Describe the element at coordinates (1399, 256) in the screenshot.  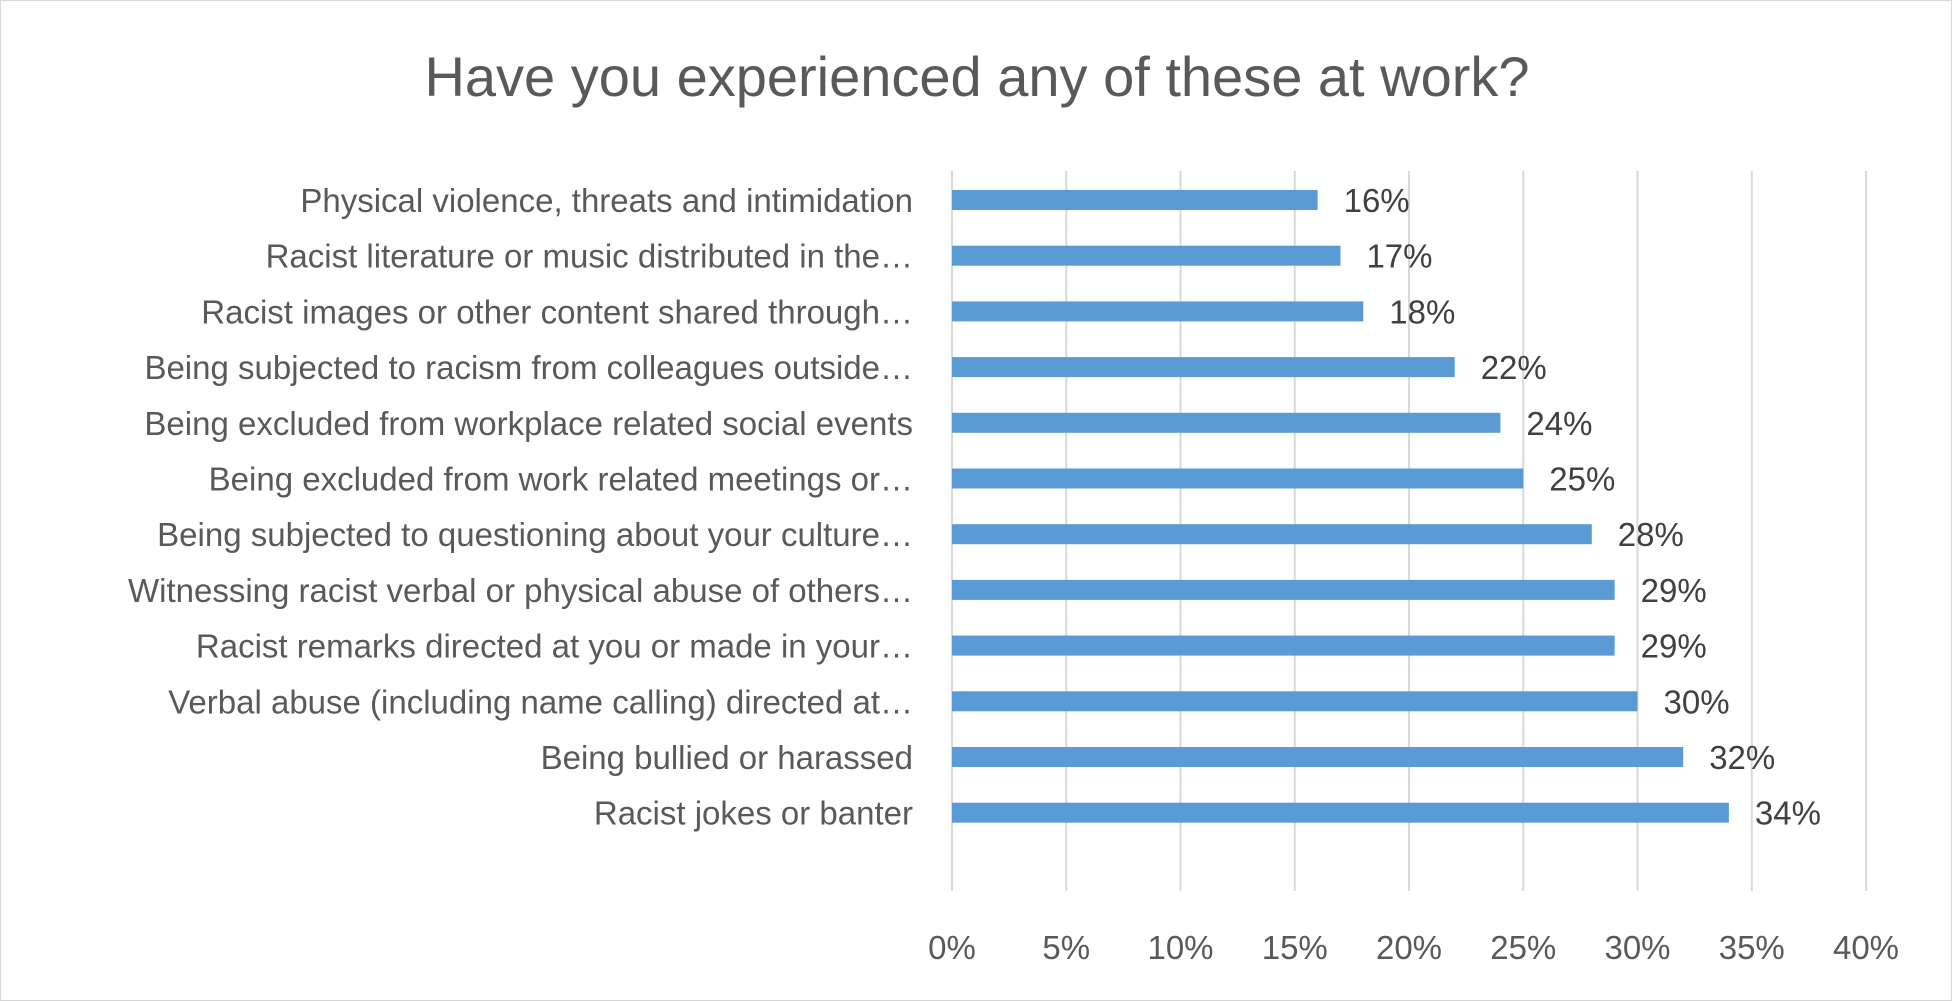
I see `data-label: 17%` at that location.